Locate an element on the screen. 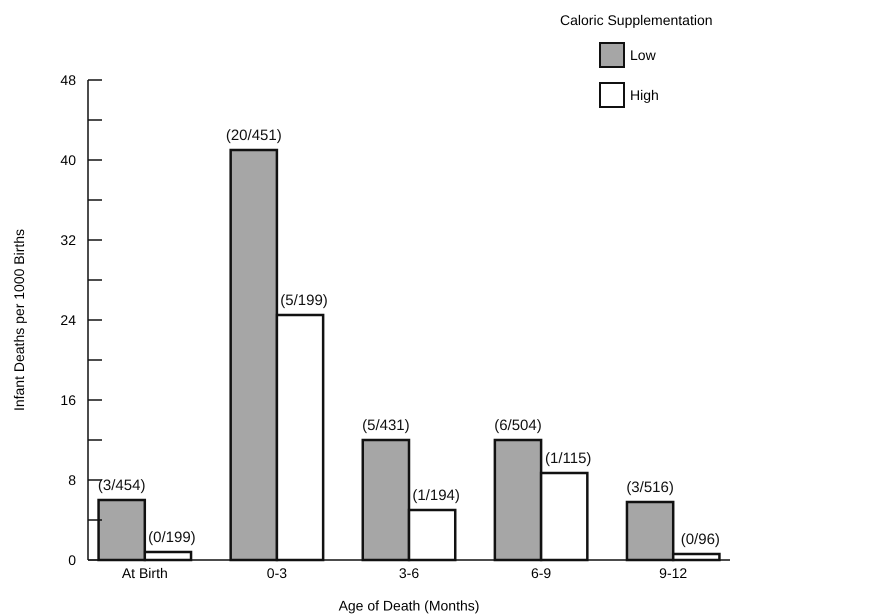 The width and height of the screenshot is (872, 614). data-label: (1/194) is located at coordinates (436, 495).